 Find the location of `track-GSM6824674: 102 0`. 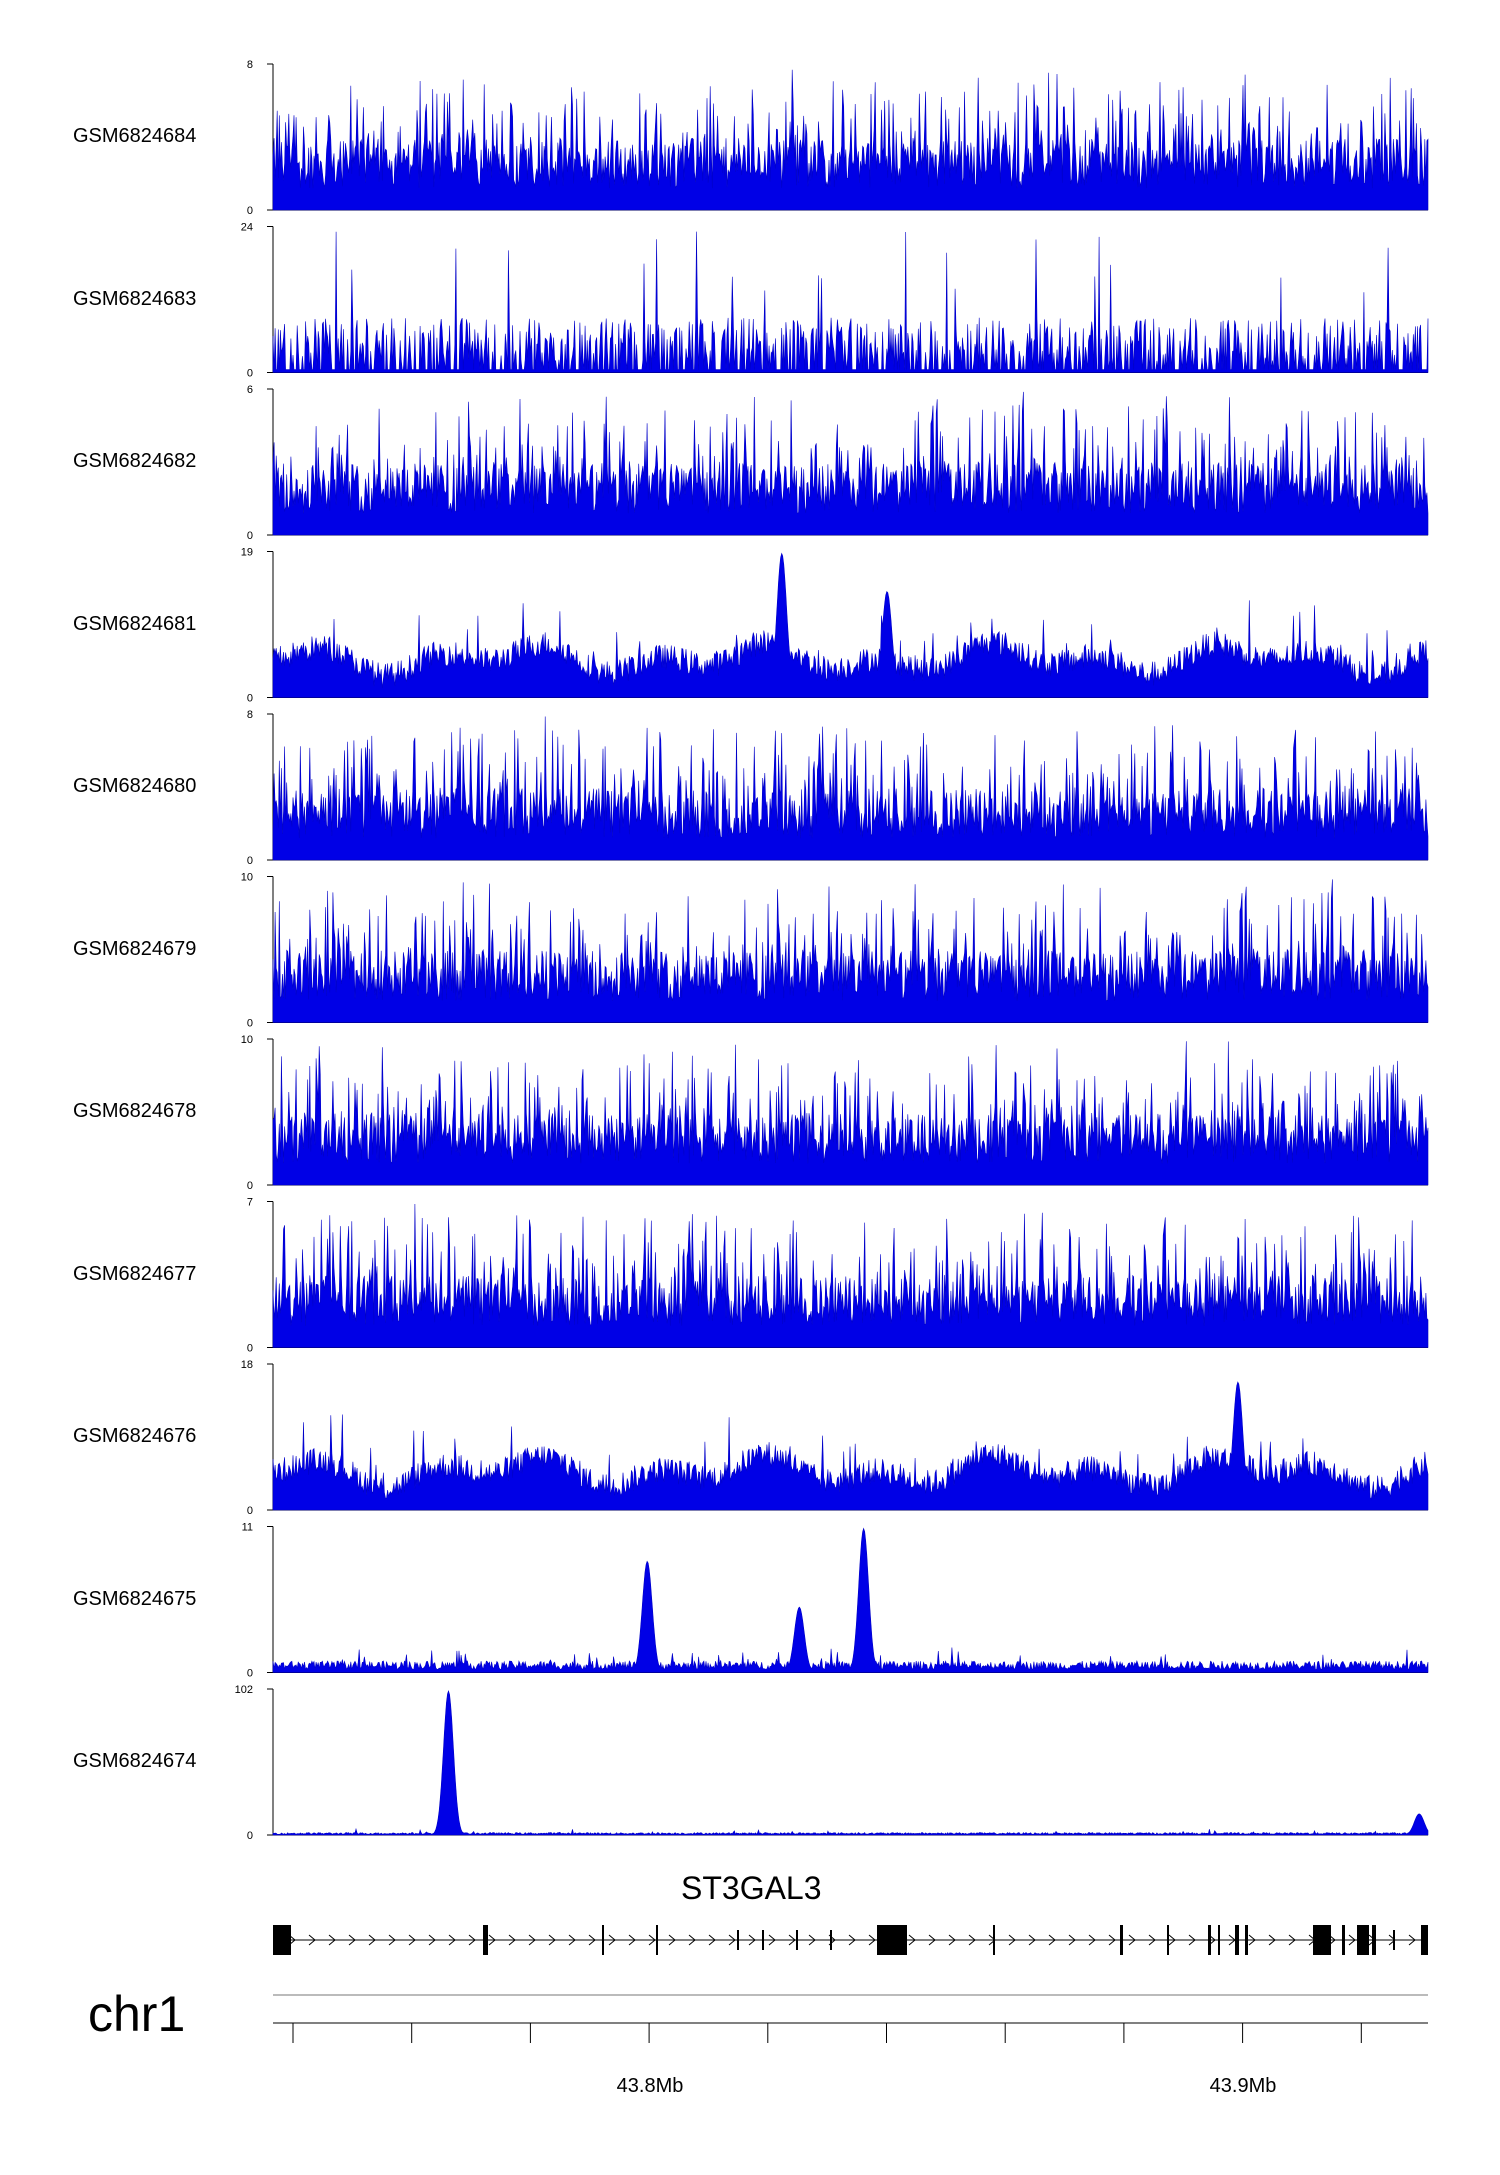

track-GSM6824674: 102 0 is located at coordinates (832, 1763).